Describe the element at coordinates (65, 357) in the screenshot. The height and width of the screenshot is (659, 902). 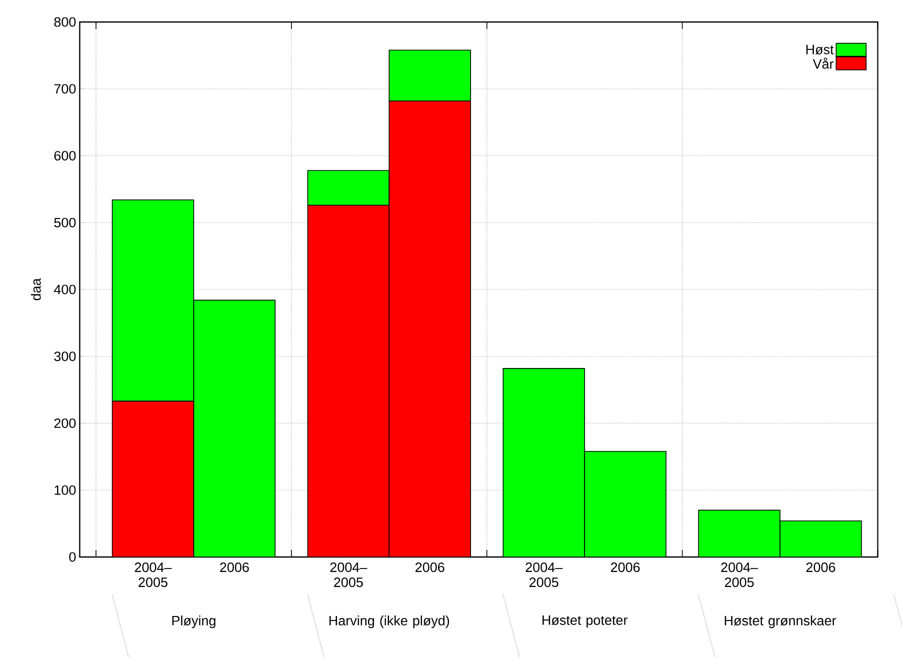
I see `y-tick-label: 300` at that location.